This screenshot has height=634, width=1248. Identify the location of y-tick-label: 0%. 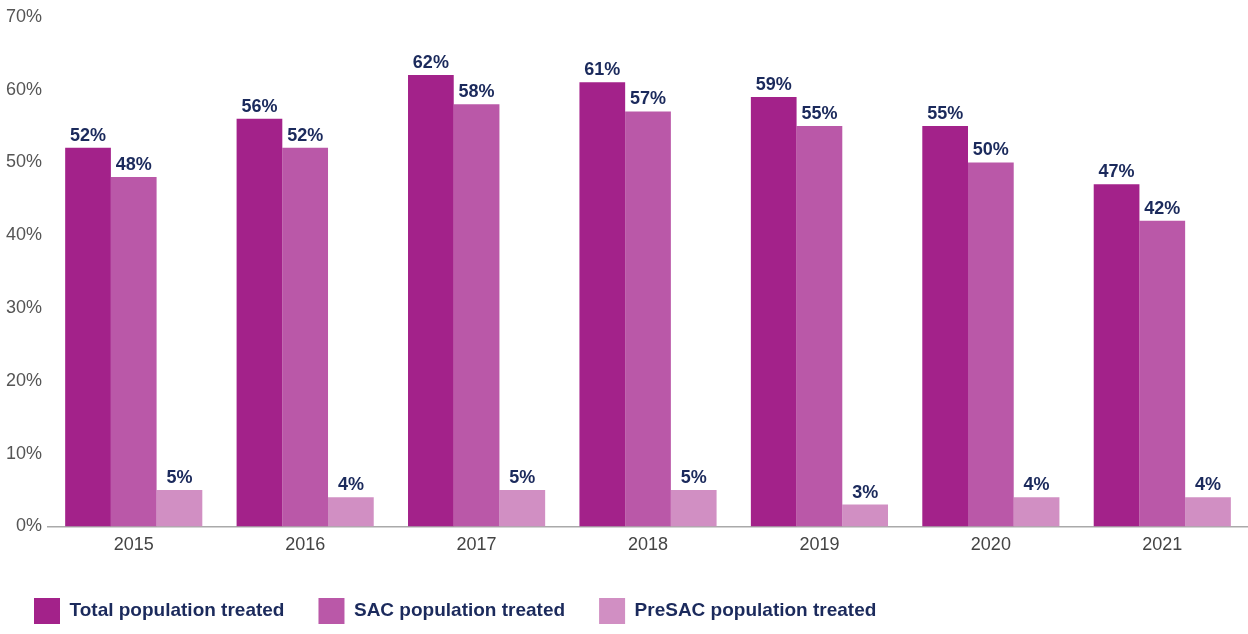
(29, 525).